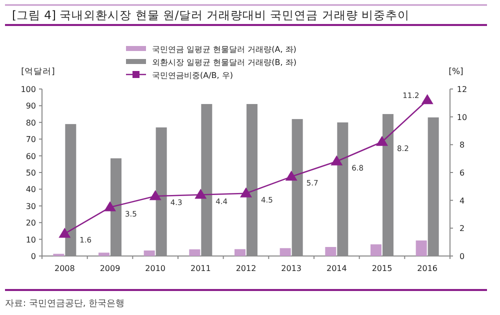  Describe the element at coordinates (38, 72) in the screenshot. I see `y-axis-title: [억달러]` at that location.